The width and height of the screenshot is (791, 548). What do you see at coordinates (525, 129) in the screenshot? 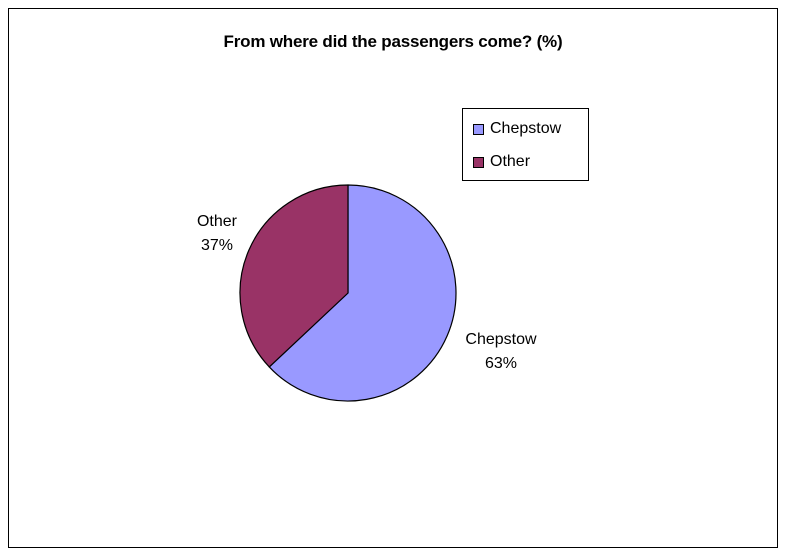
I see `legend-label-chepstow: Chepstow` at bounding box center [525, 129].